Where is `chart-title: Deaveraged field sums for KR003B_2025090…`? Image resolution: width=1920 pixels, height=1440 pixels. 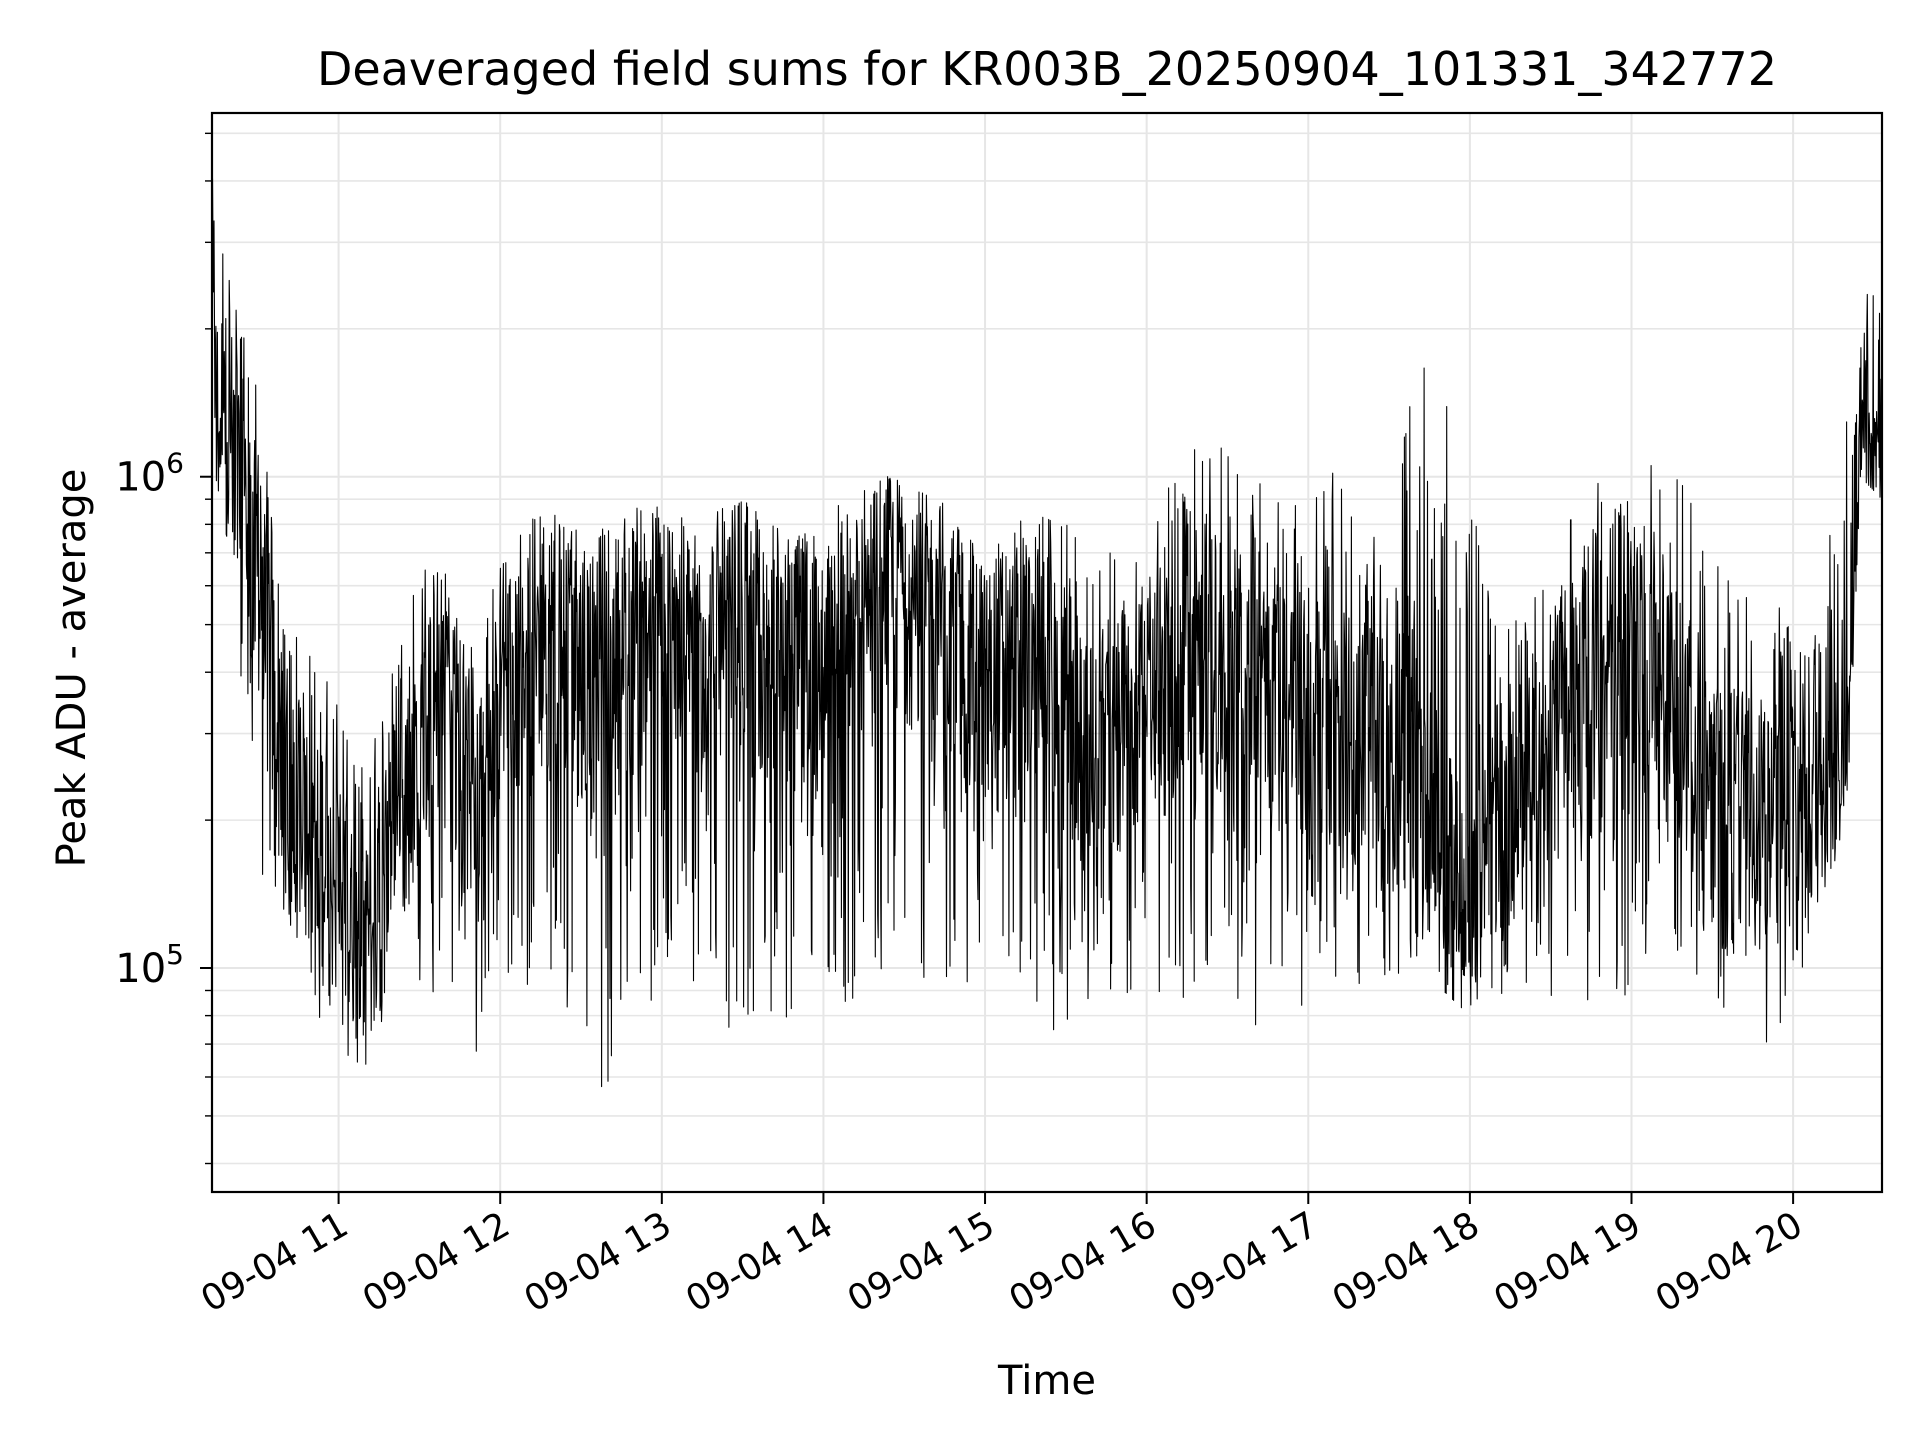
chart-title: Deaveraged field sums for KR003B_2025090… is located at coordinates (1047, 69).